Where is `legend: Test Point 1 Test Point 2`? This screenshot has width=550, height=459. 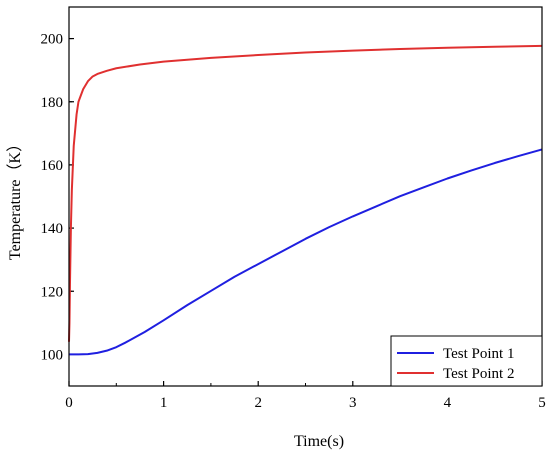 legend: Test Point 1 Test Point 2 is located at coordinates (466, 361).